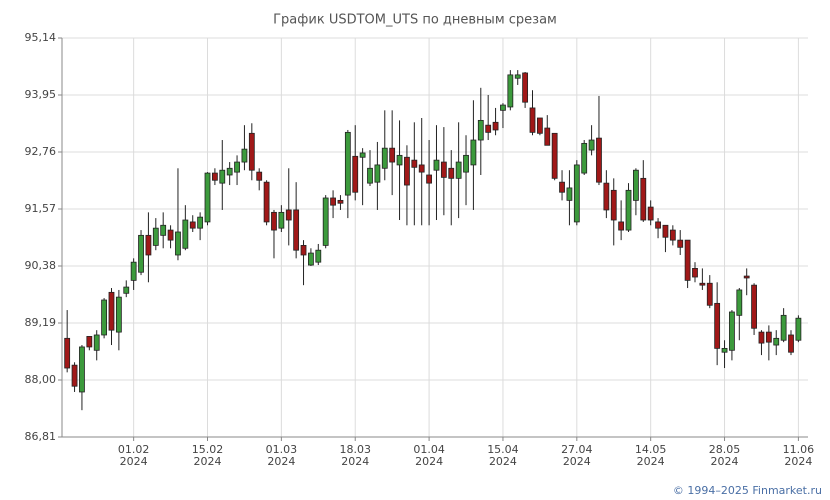 Image resolution: width=830 pixels, height=500 pixels. Describe the element at coordinates (41, 94) in the screenshot. I see `y-tick-label: 93,95` at that location.